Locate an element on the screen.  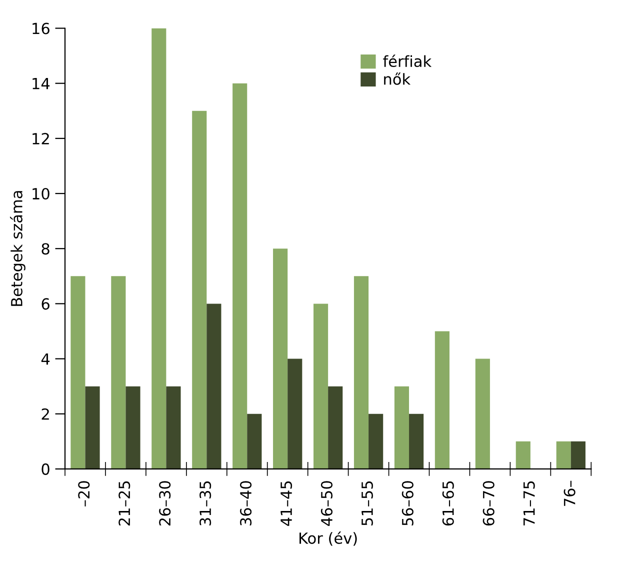
x-tick-label: –20 is located at coordinates (84, 493).